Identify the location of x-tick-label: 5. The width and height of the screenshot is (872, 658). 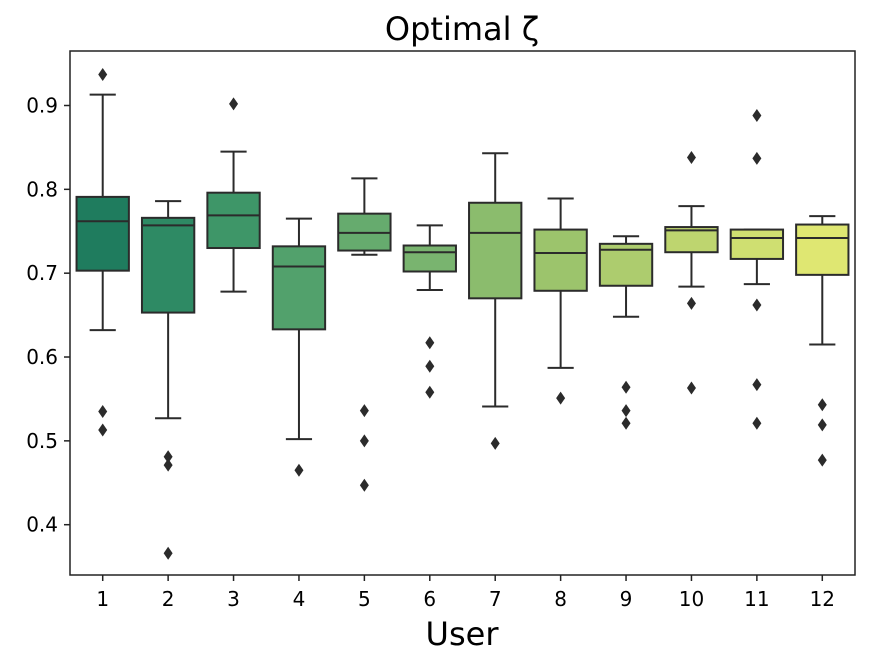
(364, 599).